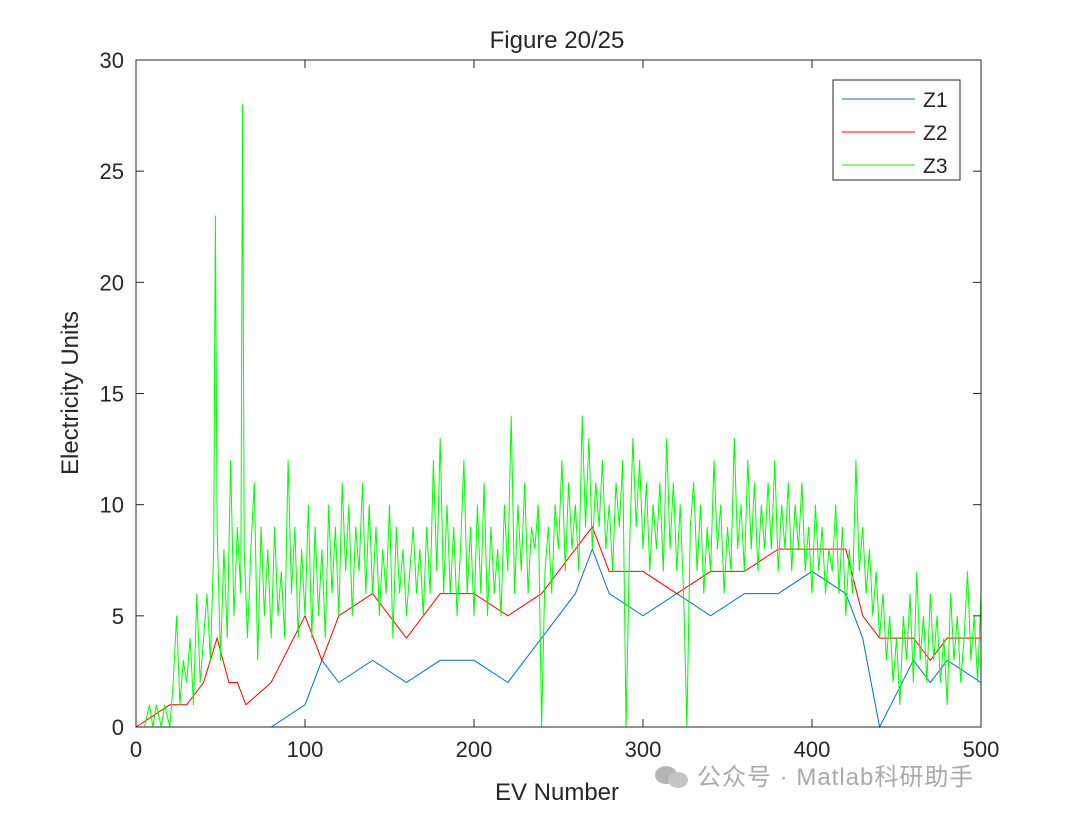 The image size is (1080, 815). I want to click on x-tick-label: 100, so click(305, 749).